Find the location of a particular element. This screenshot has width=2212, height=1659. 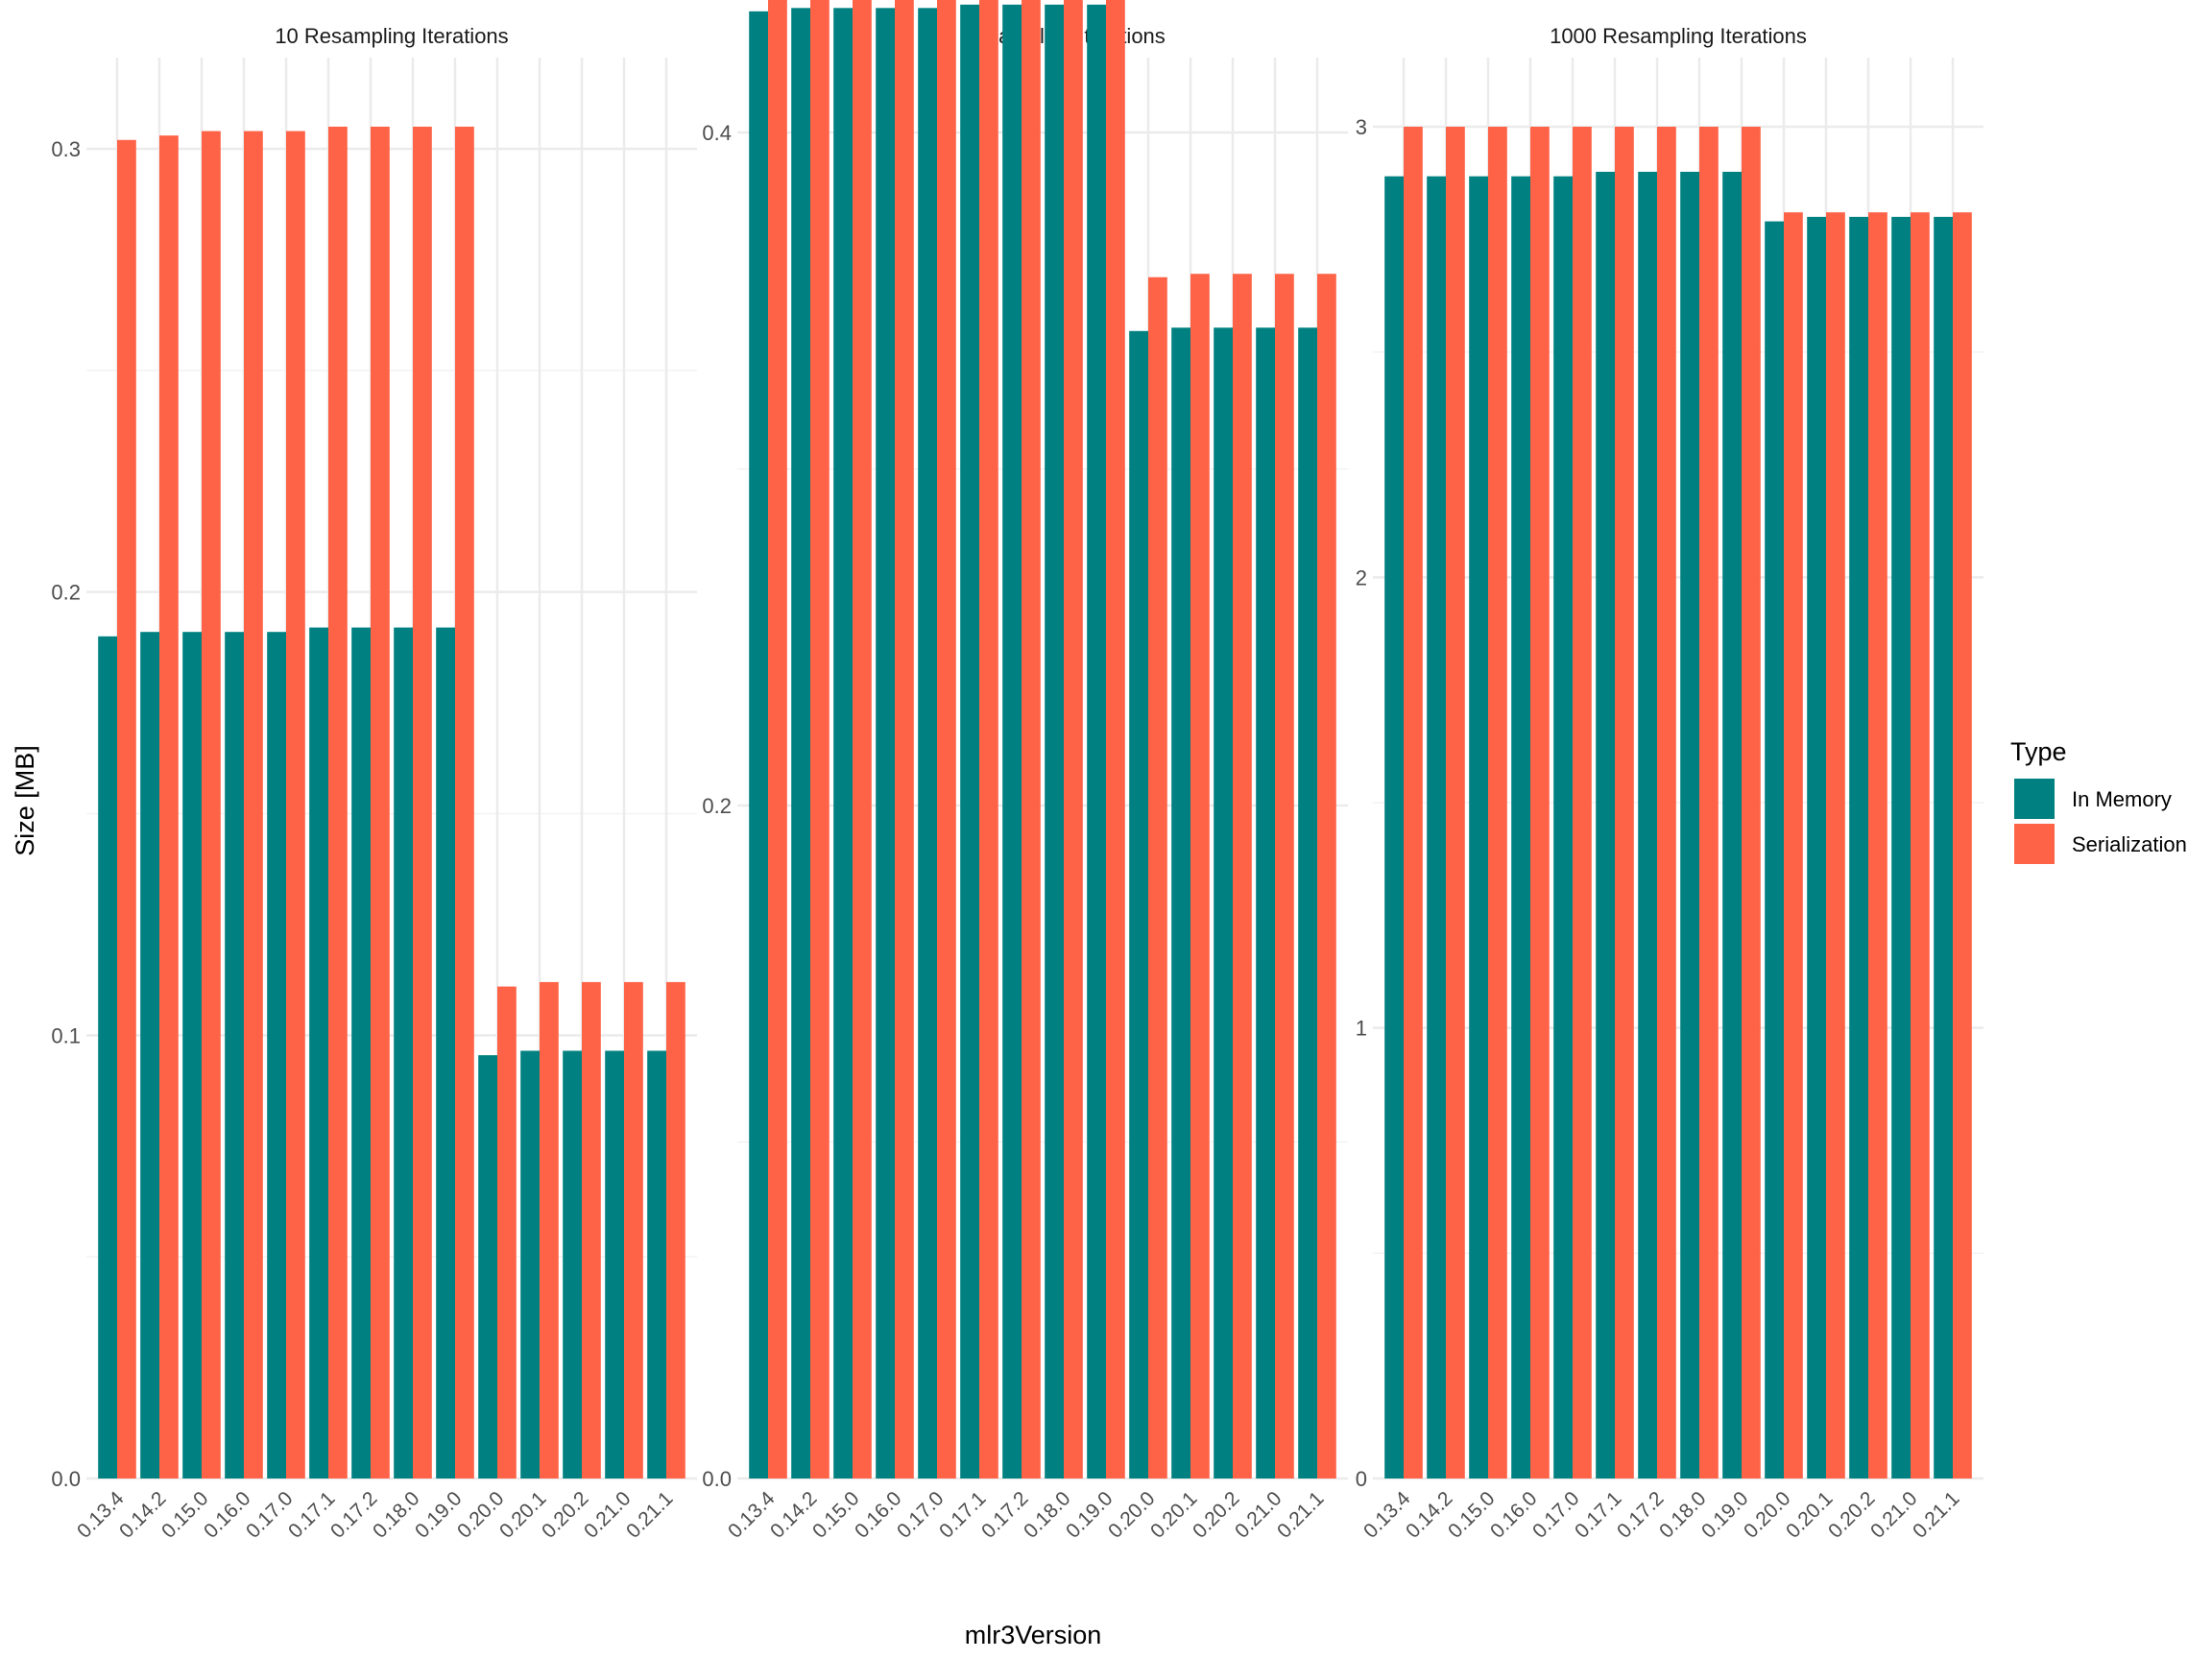

x-tick-label: 0.19.0 is located at coordinates (1090, 1515).